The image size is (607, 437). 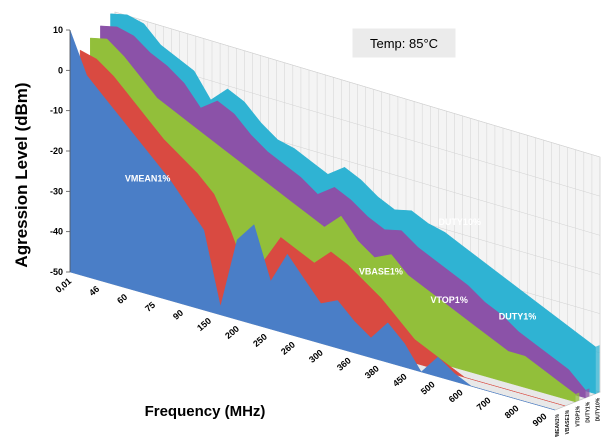 What do you see at coordinates (122, 299) in the screenshot?
I see `x-tick-label: 60` at bounding box center [122, 299].